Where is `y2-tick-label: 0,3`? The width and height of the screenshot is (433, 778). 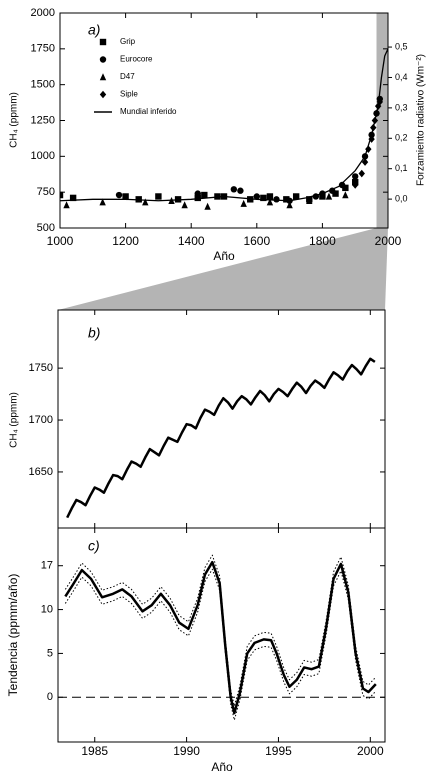
y2-tick-label: 0,3 is located at coordinates (401, 107).